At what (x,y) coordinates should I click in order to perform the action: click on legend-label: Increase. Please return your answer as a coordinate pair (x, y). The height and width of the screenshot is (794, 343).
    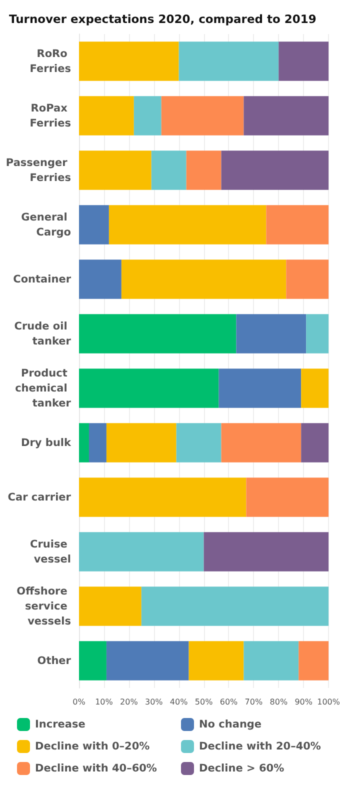
    Looking at the image, I should click on (60, 724).